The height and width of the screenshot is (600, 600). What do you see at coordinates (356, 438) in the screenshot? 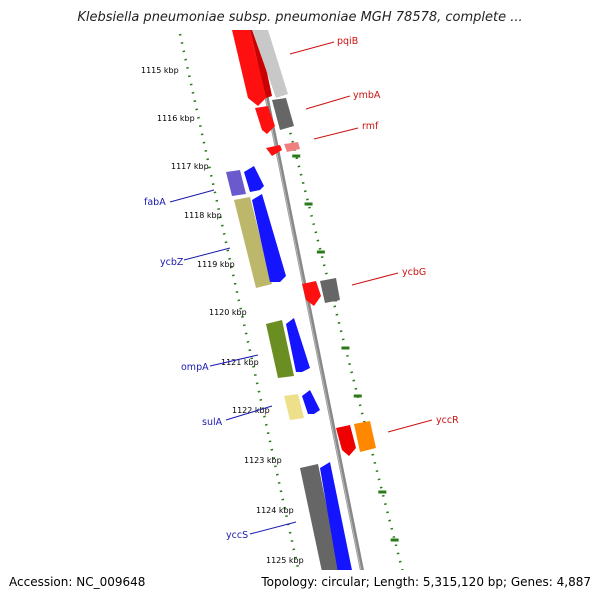
I see `gene-yccR` at bounding box center [356, 438].